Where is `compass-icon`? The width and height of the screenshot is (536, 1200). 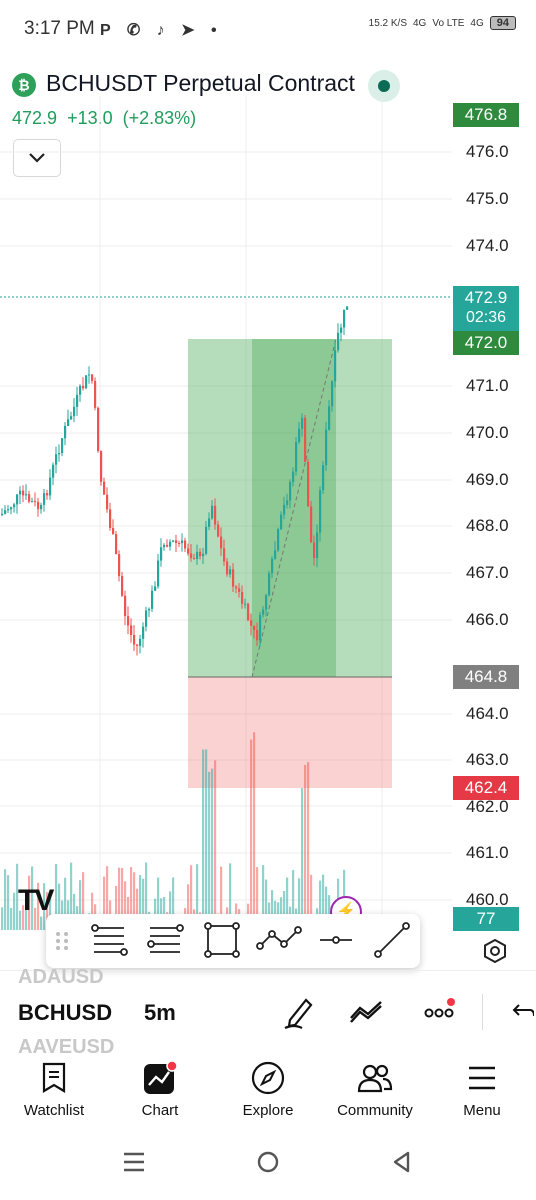 compass-icon is located at coordinates (268, 1078).